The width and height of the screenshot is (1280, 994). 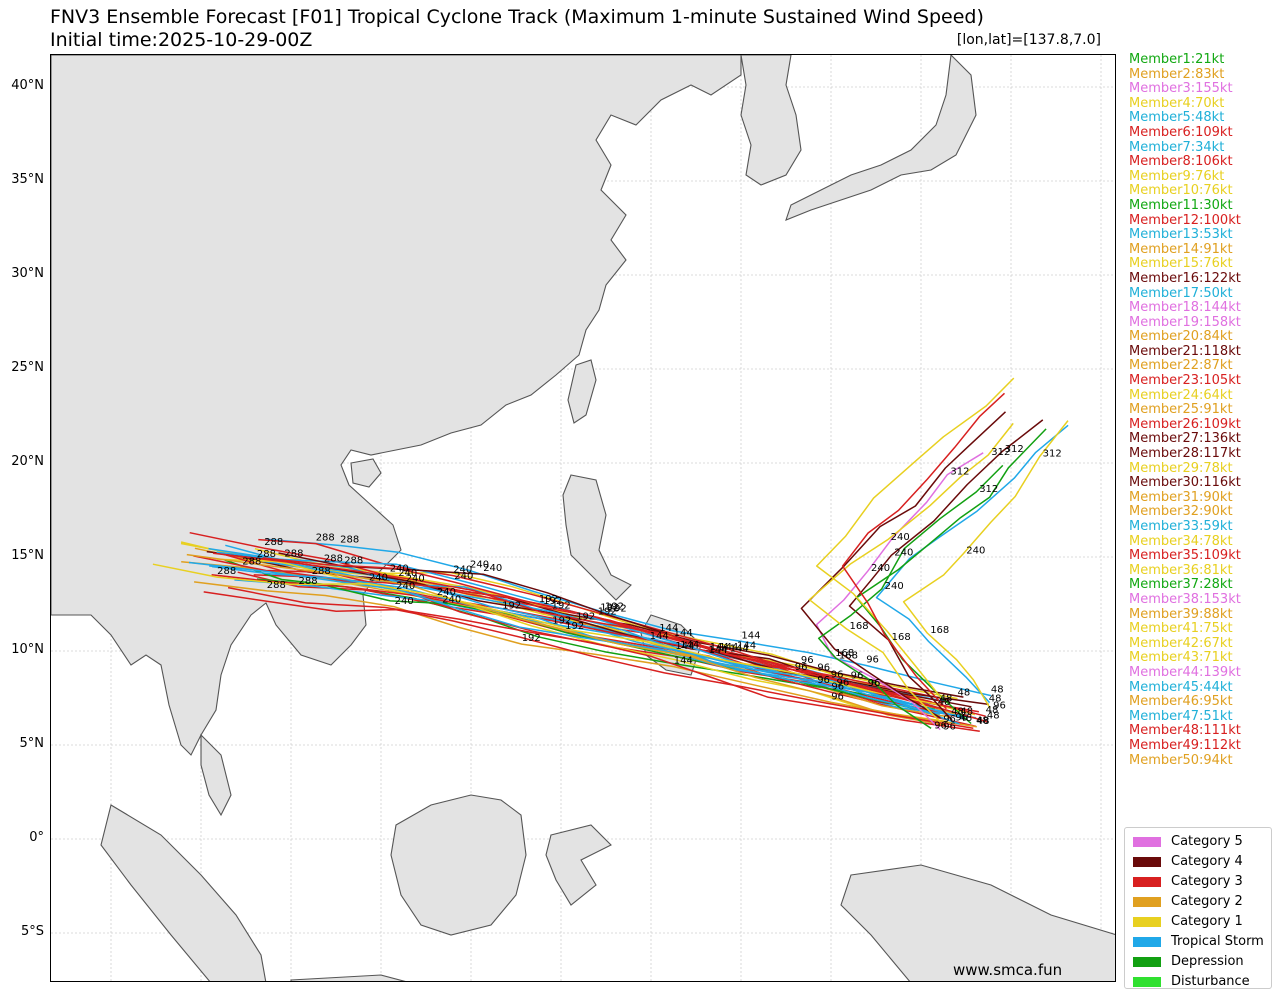 I want to click on member-entry: Member34:78kt, so click(x=1181, y=541).